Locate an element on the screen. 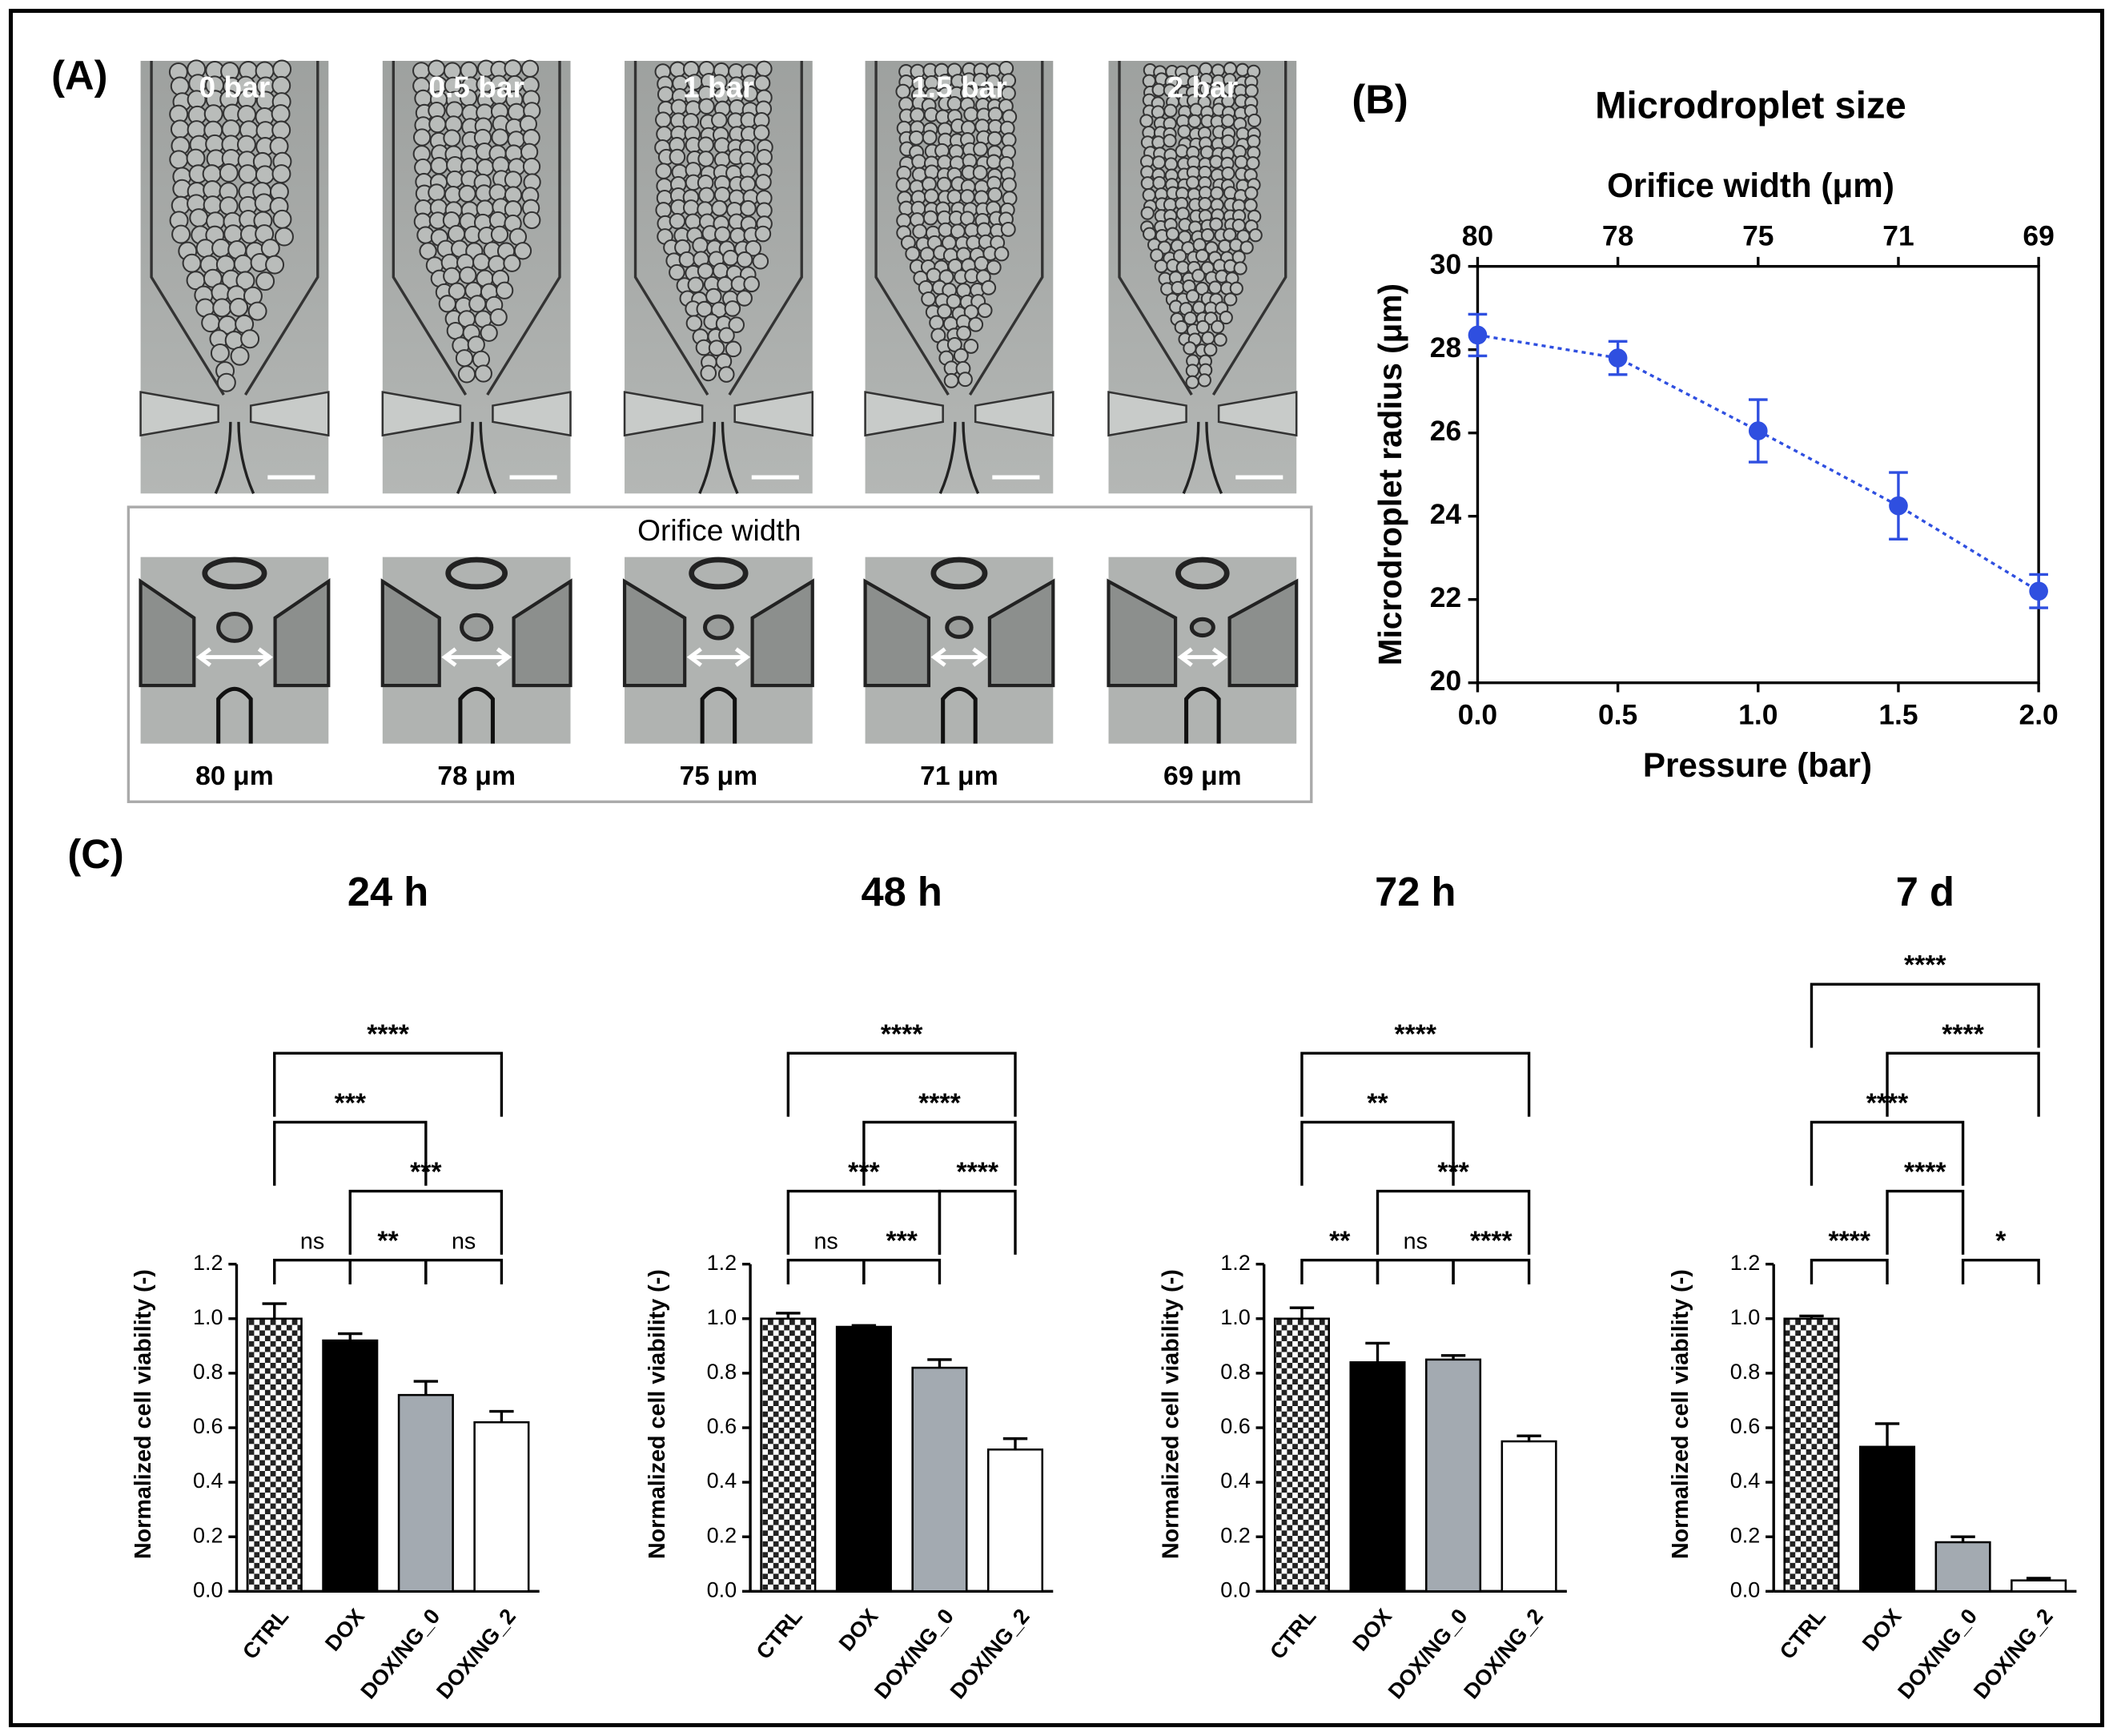  micrograph is located at coordinates (718, 277).